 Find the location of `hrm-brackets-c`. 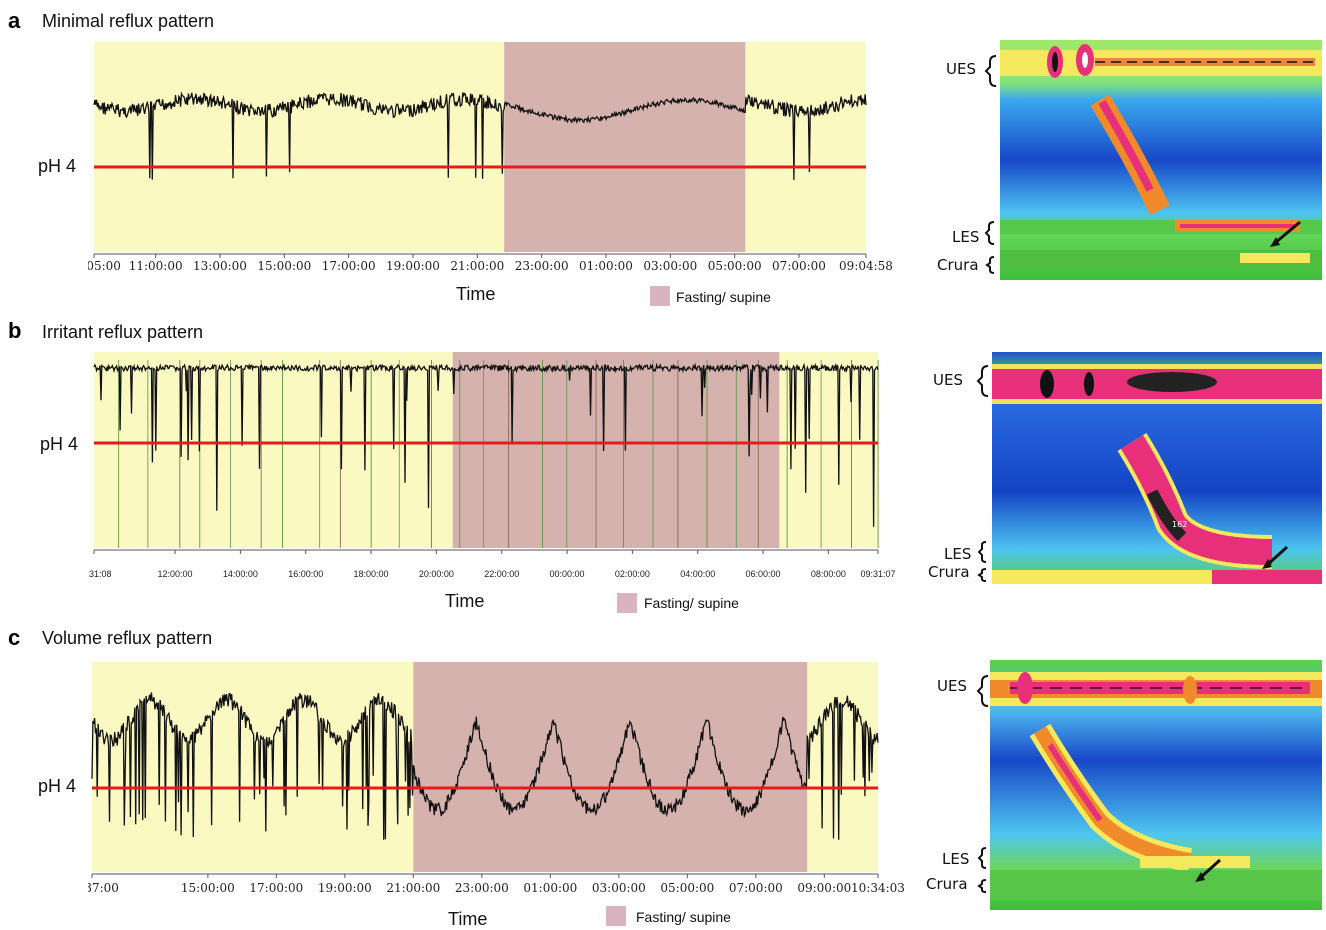

hrm-brackets-c is located at coordinates (982, 784).